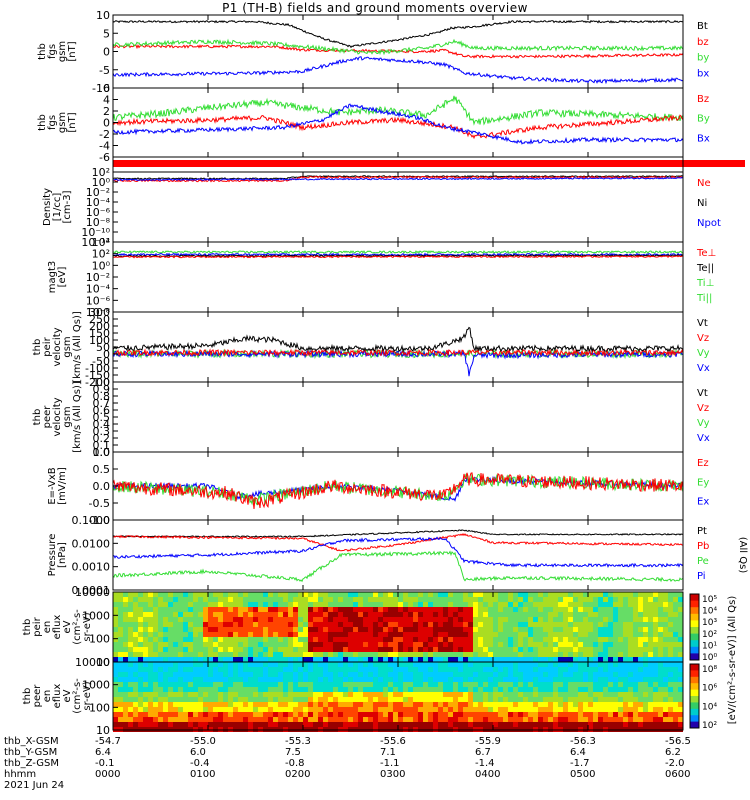 The height and width of the screenshot is (800, 750). What do you see at coordinates (101, 254) in the screenshot?
I see `y-tick-label: 10²` at bounding box center [101, 254].